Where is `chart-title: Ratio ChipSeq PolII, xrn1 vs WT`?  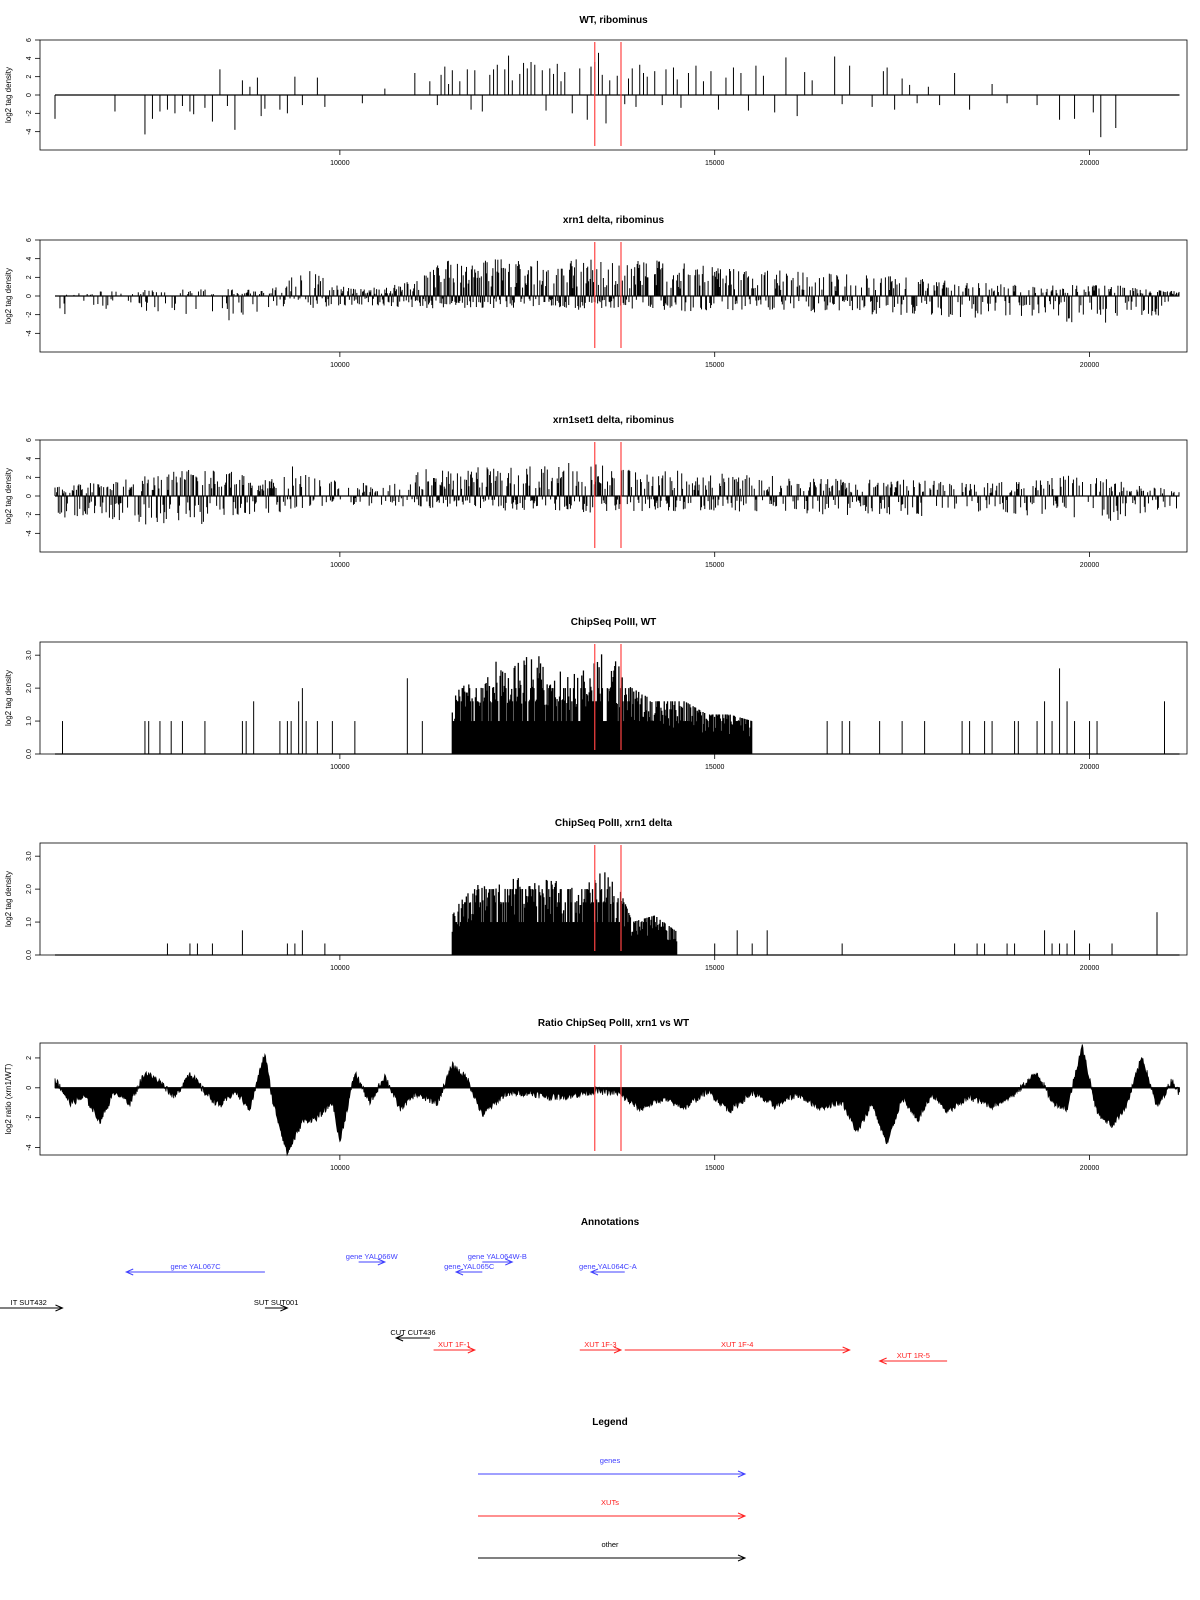 chart-title: Ratio ChipSeq PolII, xrn1 vs WT is located at coordinates (613, 1023).